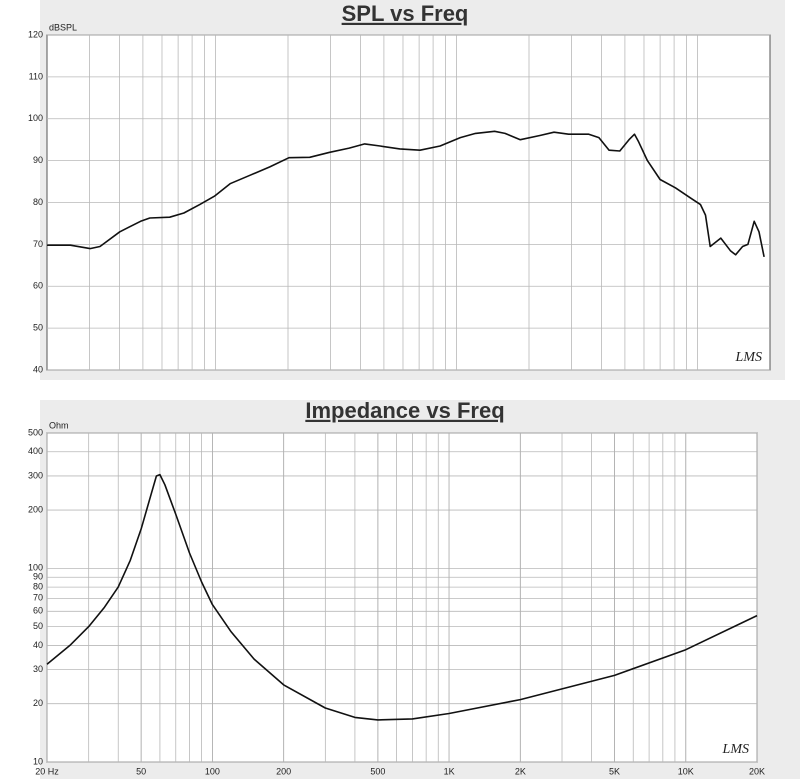 This screenshot has width=800, height=784. Describe the element at coordinates (63, 27) in the screenshot. I see `y-axis-label: dBSPL` at that location.